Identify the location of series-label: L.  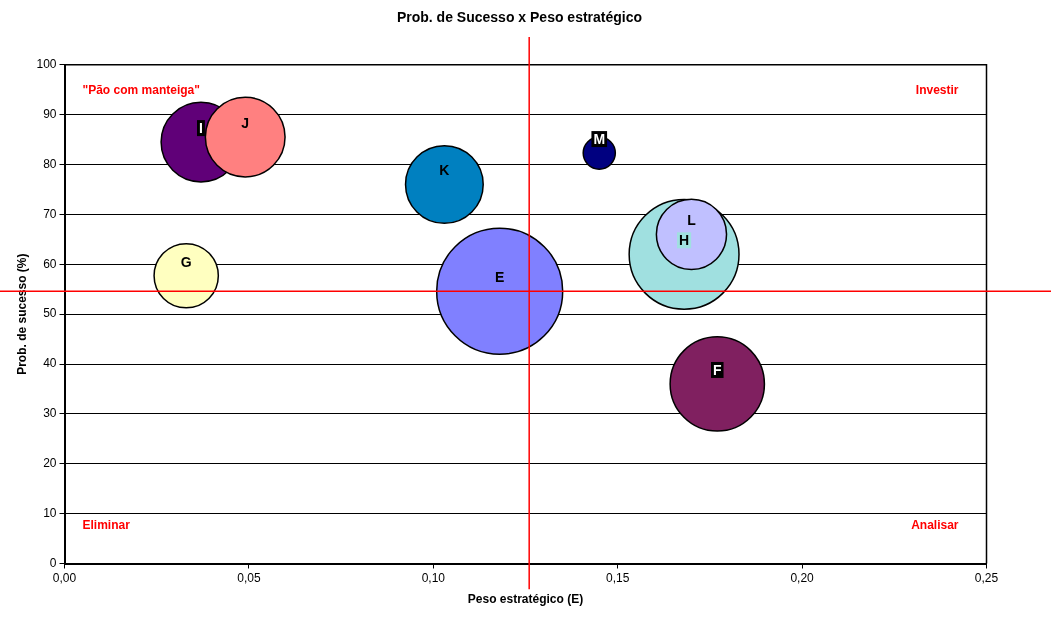
(692, 220).